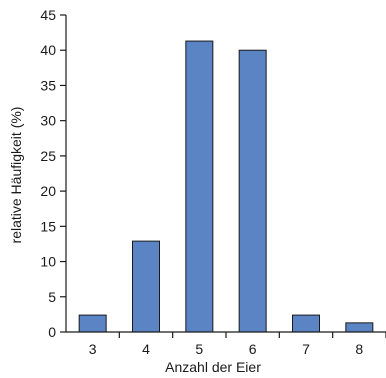  What do you see at coordinates (48, 85) in the screenshot?
I see `y-tick-label: 35` at bounding box center [48, 85].